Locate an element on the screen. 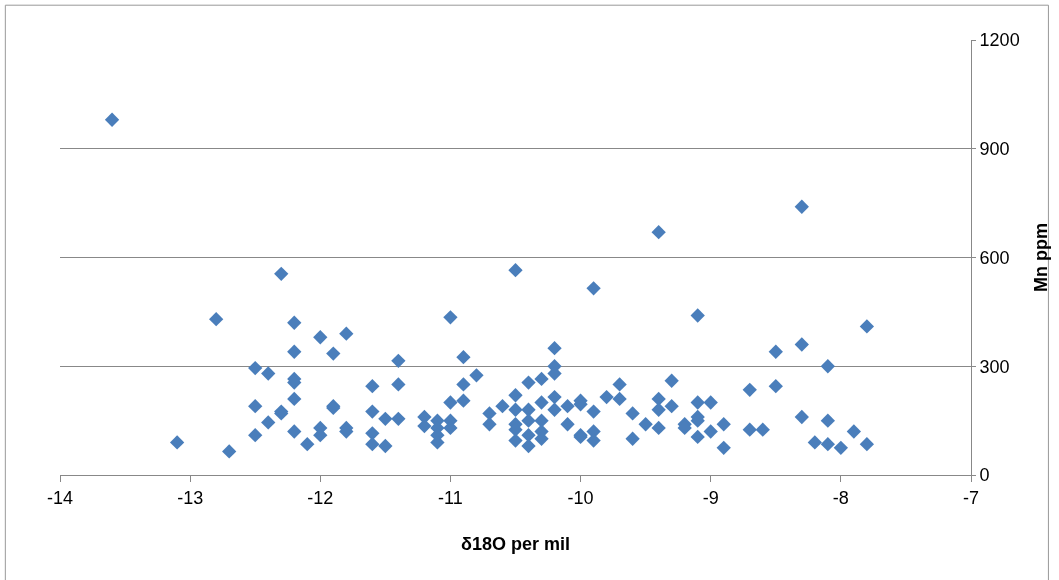 This screenshot has width=1059, height=580. x-tick-label: -14 is located at coordinates (60, 497).